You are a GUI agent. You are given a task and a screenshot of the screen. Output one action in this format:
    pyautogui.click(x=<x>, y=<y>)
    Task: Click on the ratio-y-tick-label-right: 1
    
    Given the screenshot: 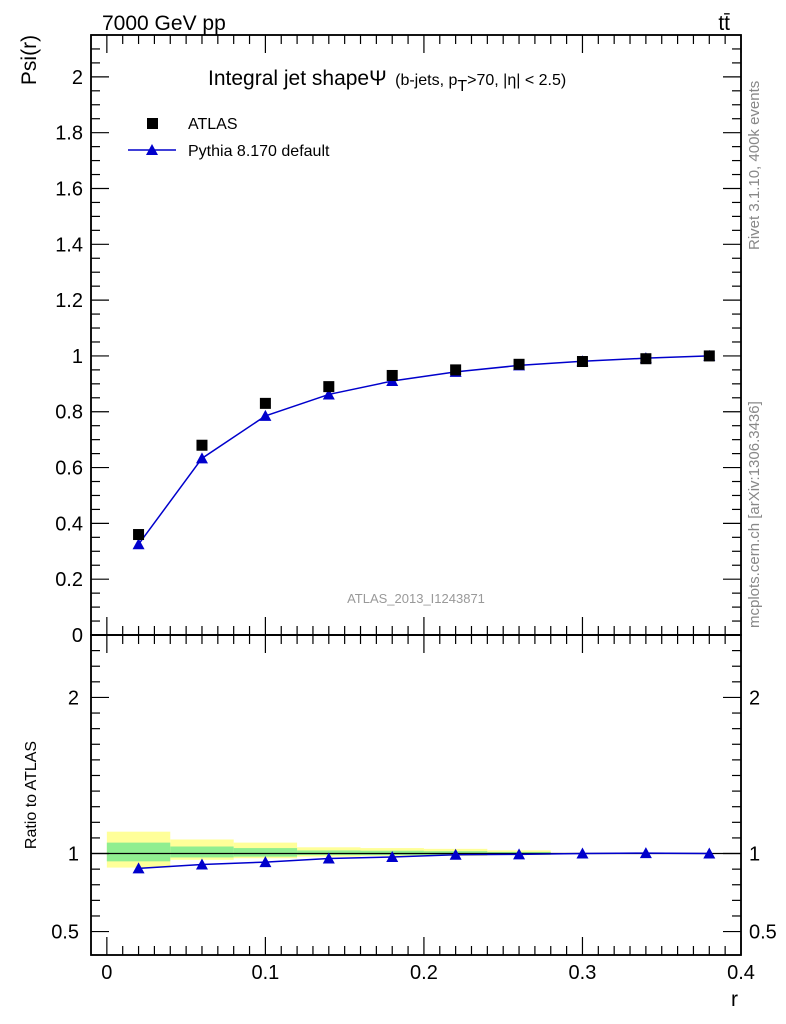 What is the action you would take?
    pyautogui.click(x=754, y=855)
    